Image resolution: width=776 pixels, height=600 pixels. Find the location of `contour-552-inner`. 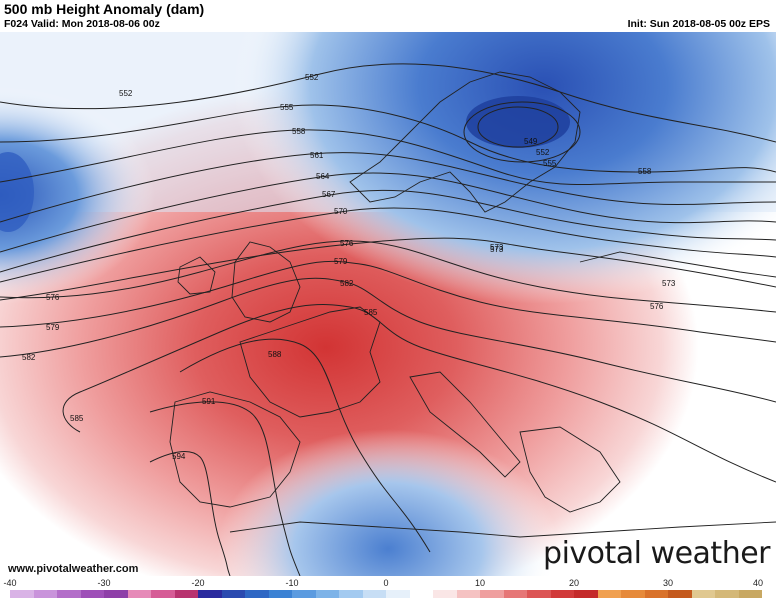

contour-552-inner is located at coordinates (522, 132).